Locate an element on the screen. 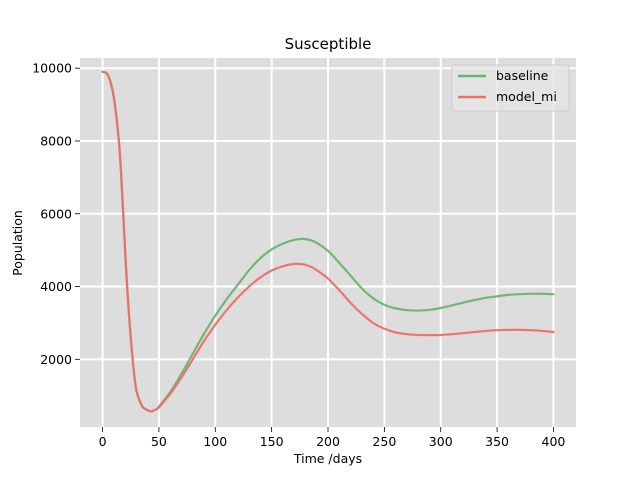 This screenshot has width=640, height=480. legend-label-baseline: baseline is located at coordinates (522, 75).